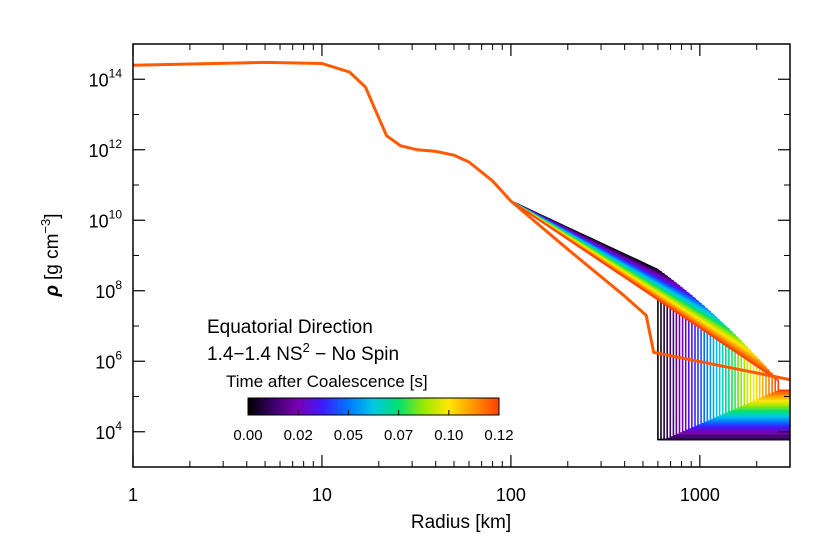  I want to click on y-axis-symbol: ρ, so click(52, 291).